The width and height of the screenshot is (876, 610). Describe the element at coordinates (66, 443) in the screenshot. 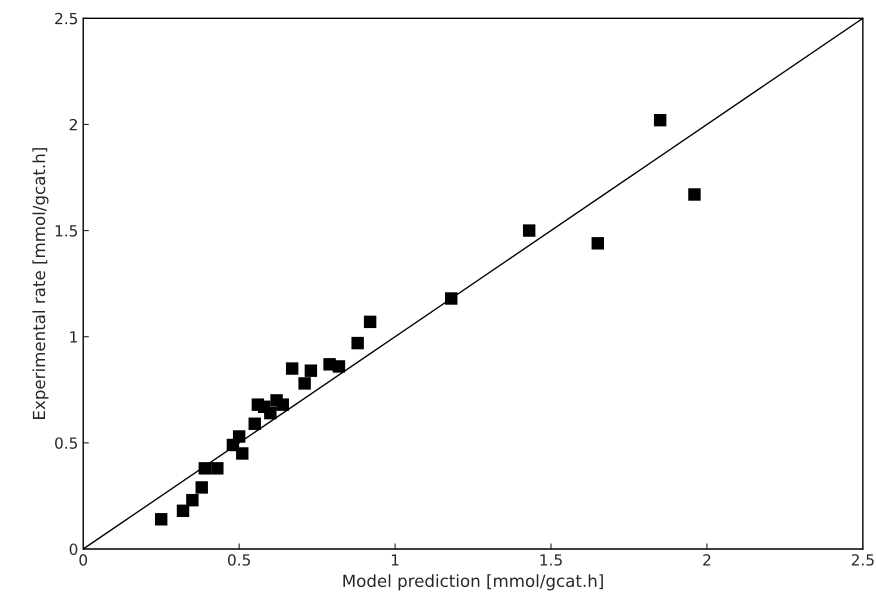

I see `y-tick-label: 0.5` at that location.